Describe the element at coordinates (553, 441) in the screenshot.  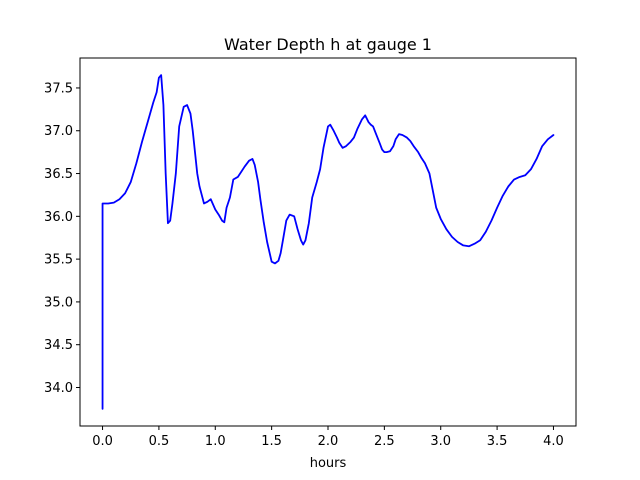
I see `x-tick-label: 4.0` at that location.